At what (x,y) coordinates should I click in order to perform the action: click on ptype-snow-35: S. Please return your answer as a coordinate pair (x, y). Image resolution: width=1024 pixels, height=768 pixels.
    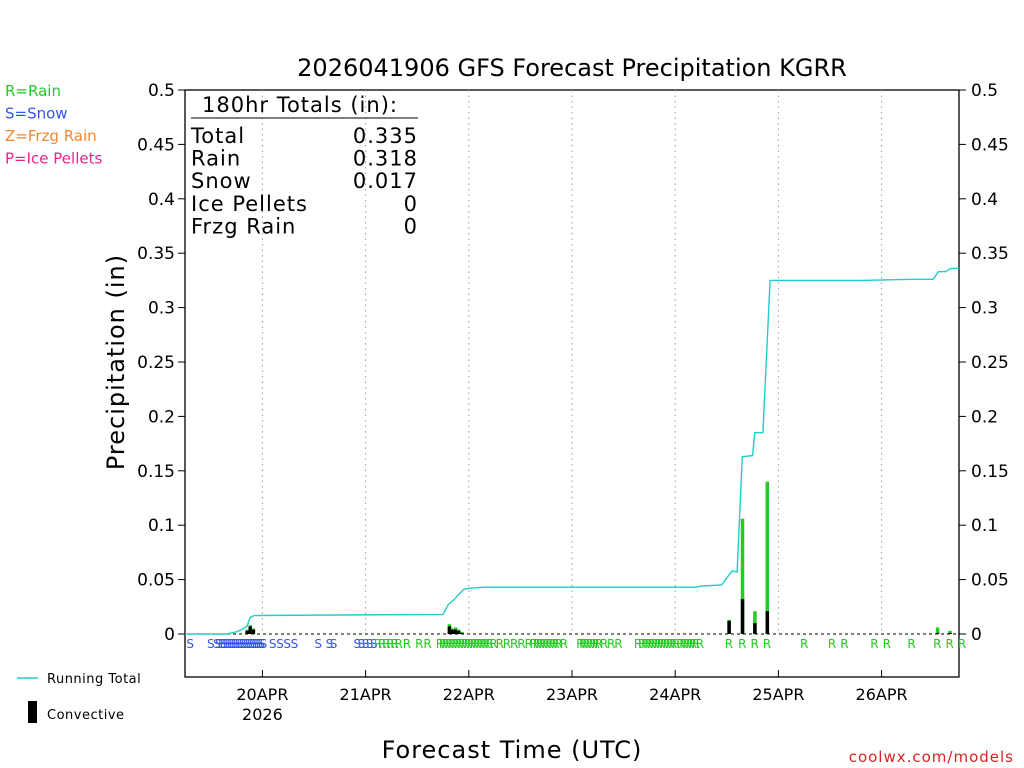
    Looking at the image, I should click on (370, 644).